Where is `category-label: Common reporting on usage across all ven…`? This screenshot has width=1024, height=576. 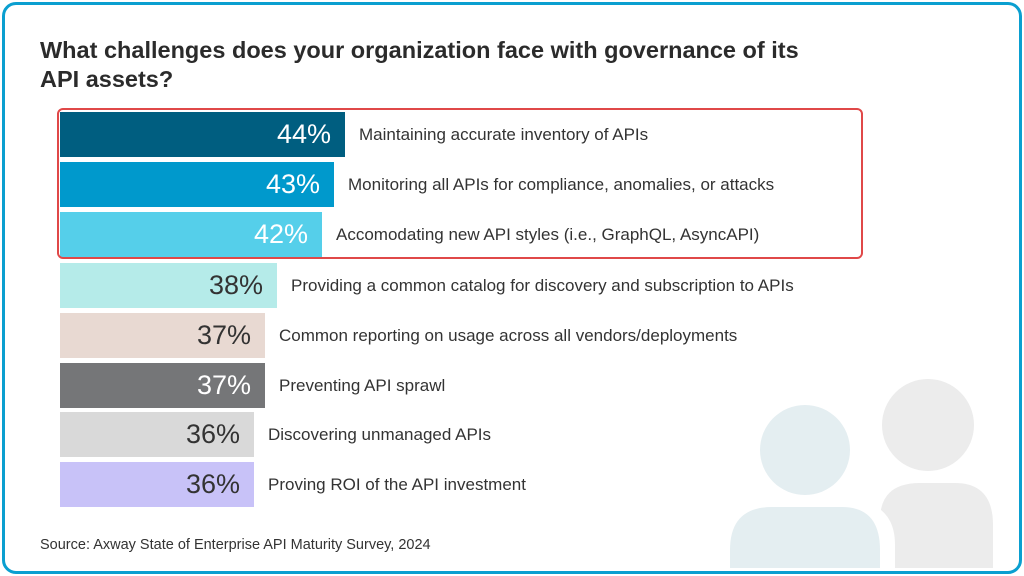
category-label: Common reporting on usage across all ven… is located at coordinates (508, 335).